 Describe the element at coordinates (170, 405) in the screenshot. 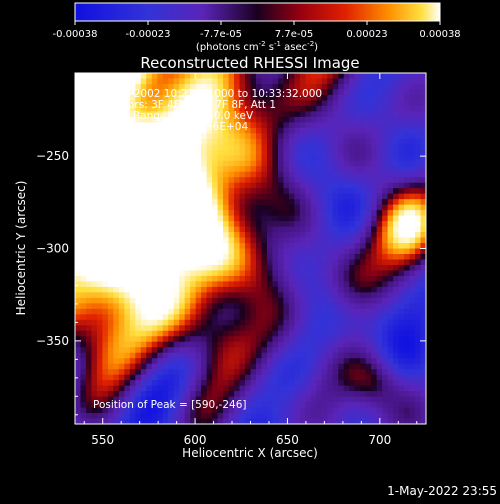

I see `peak-position: Position of Peak = [590,-246]` at that location.